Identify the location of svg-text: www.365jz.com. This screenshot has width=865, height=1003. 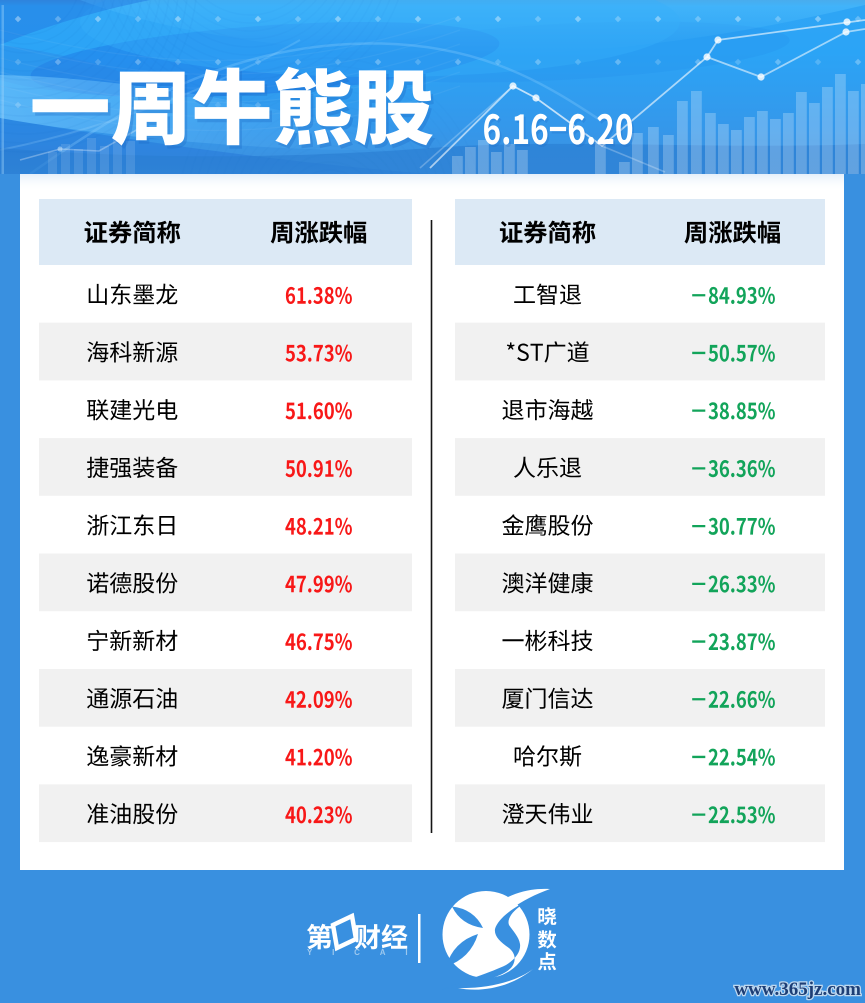
(797, 989).